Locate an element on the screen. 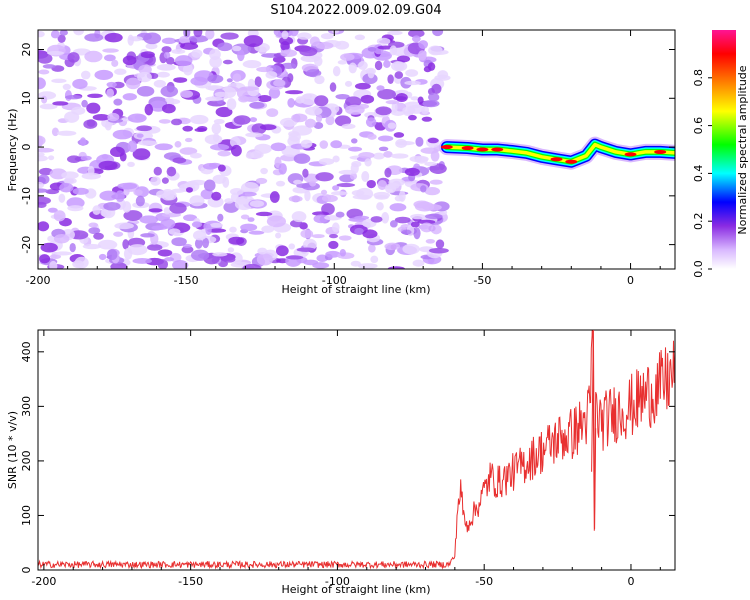  spectrogram-x-tick-label: -200 is located at coordinates (38, 280).